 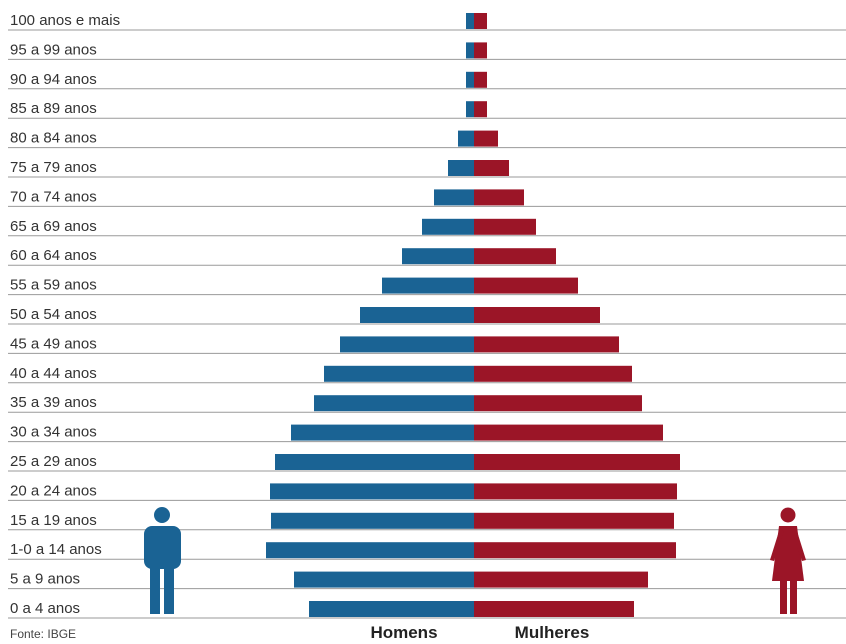 What do you see at coordinates (53, 373) in the screenshot?
I see `age-group-label: 40 a 44 anos` at bounding box center [53, 373].